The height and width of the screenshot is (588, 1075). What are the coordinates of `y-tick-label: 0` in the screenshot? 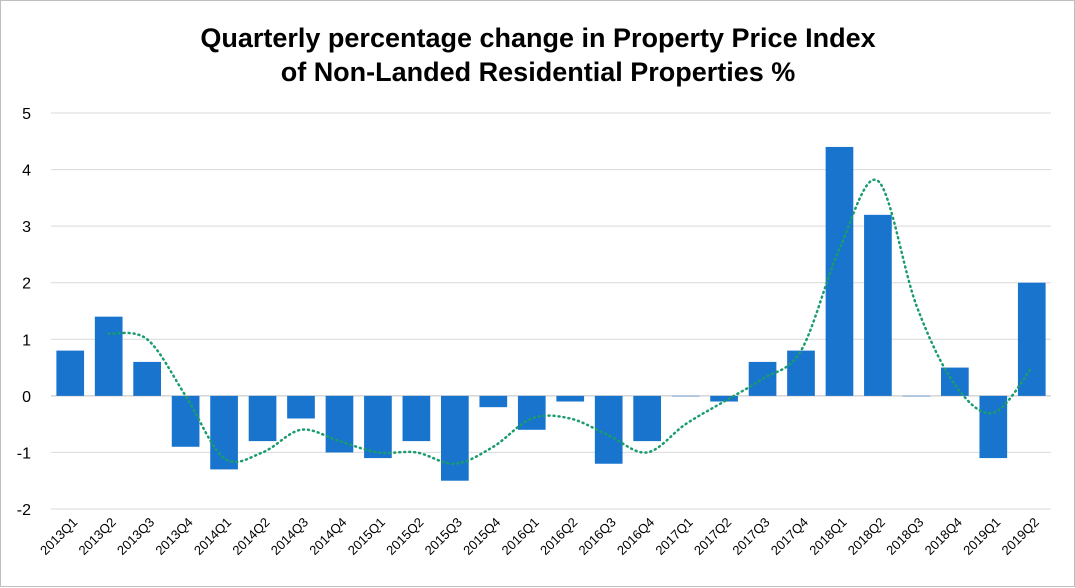 It's located at (26, 397).